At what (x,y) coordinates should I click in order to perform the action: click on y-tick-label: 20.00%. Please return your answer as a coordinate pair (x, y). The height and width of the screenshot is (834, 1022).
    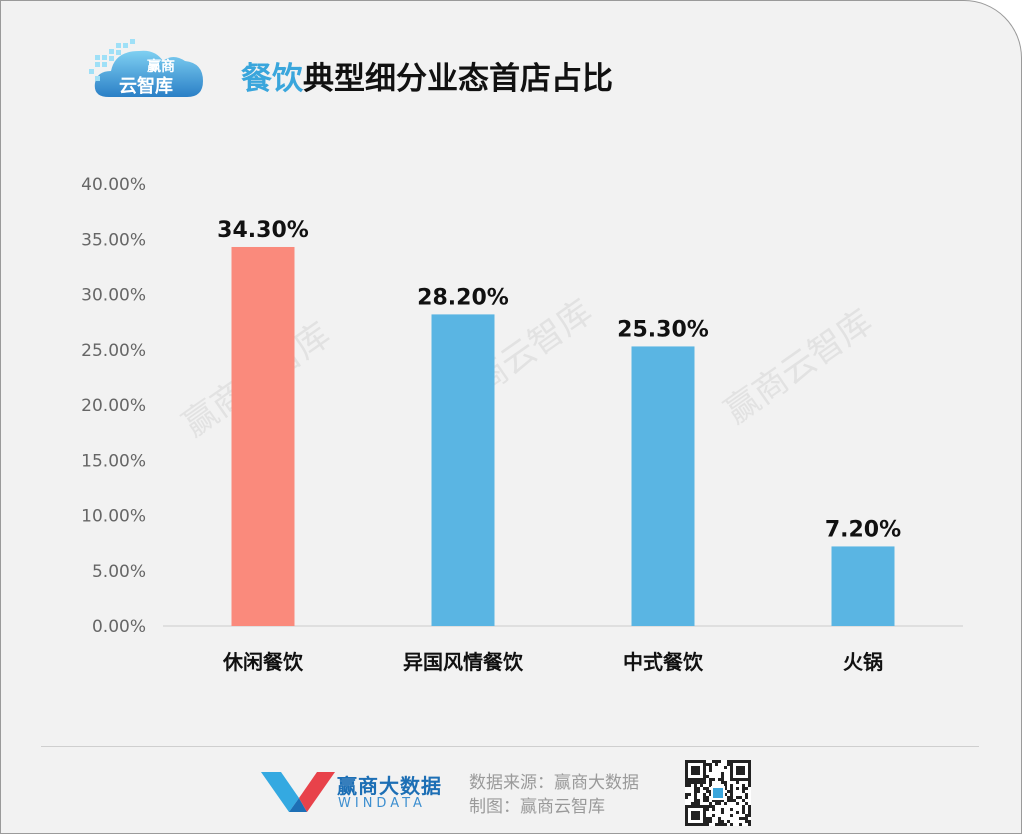
    Looking at the image, I should click on (113, 406).